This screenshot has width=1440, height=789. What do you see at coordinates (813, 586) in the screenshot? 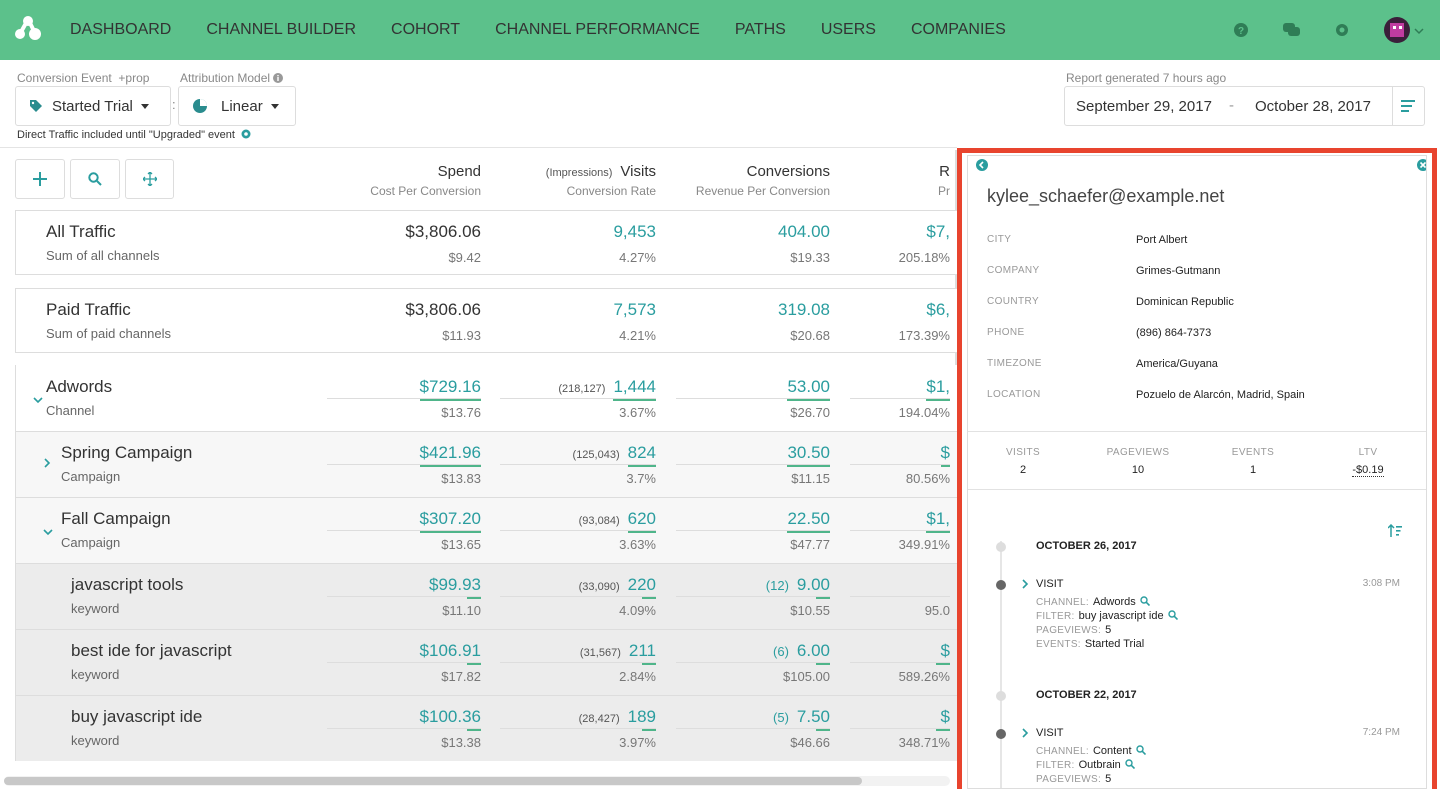
I see `cell-value: 9.00` at bounding box center [813, 586].